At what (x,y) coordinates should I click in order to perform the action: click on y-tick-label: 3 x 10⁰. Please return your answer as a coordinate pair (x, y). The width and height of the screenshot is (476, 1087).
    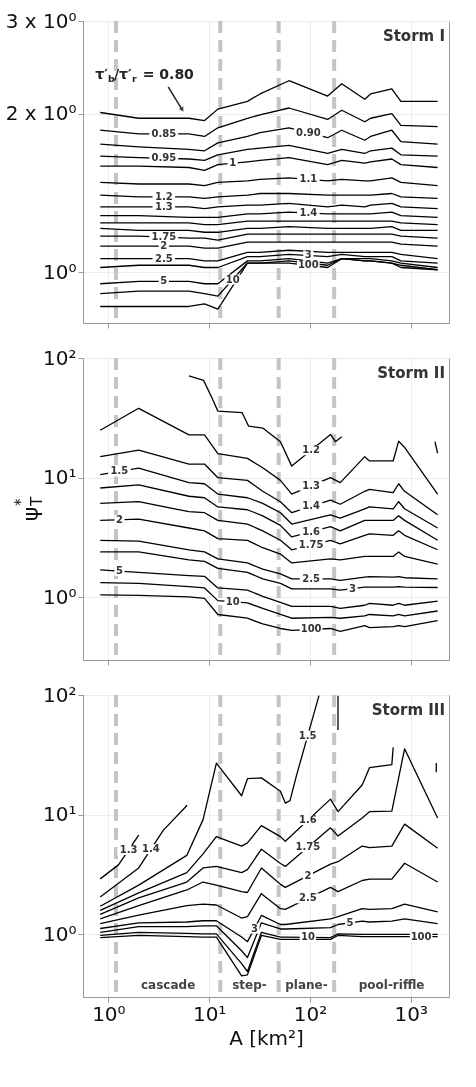
    Looking at the image, I should click on (41, 20).